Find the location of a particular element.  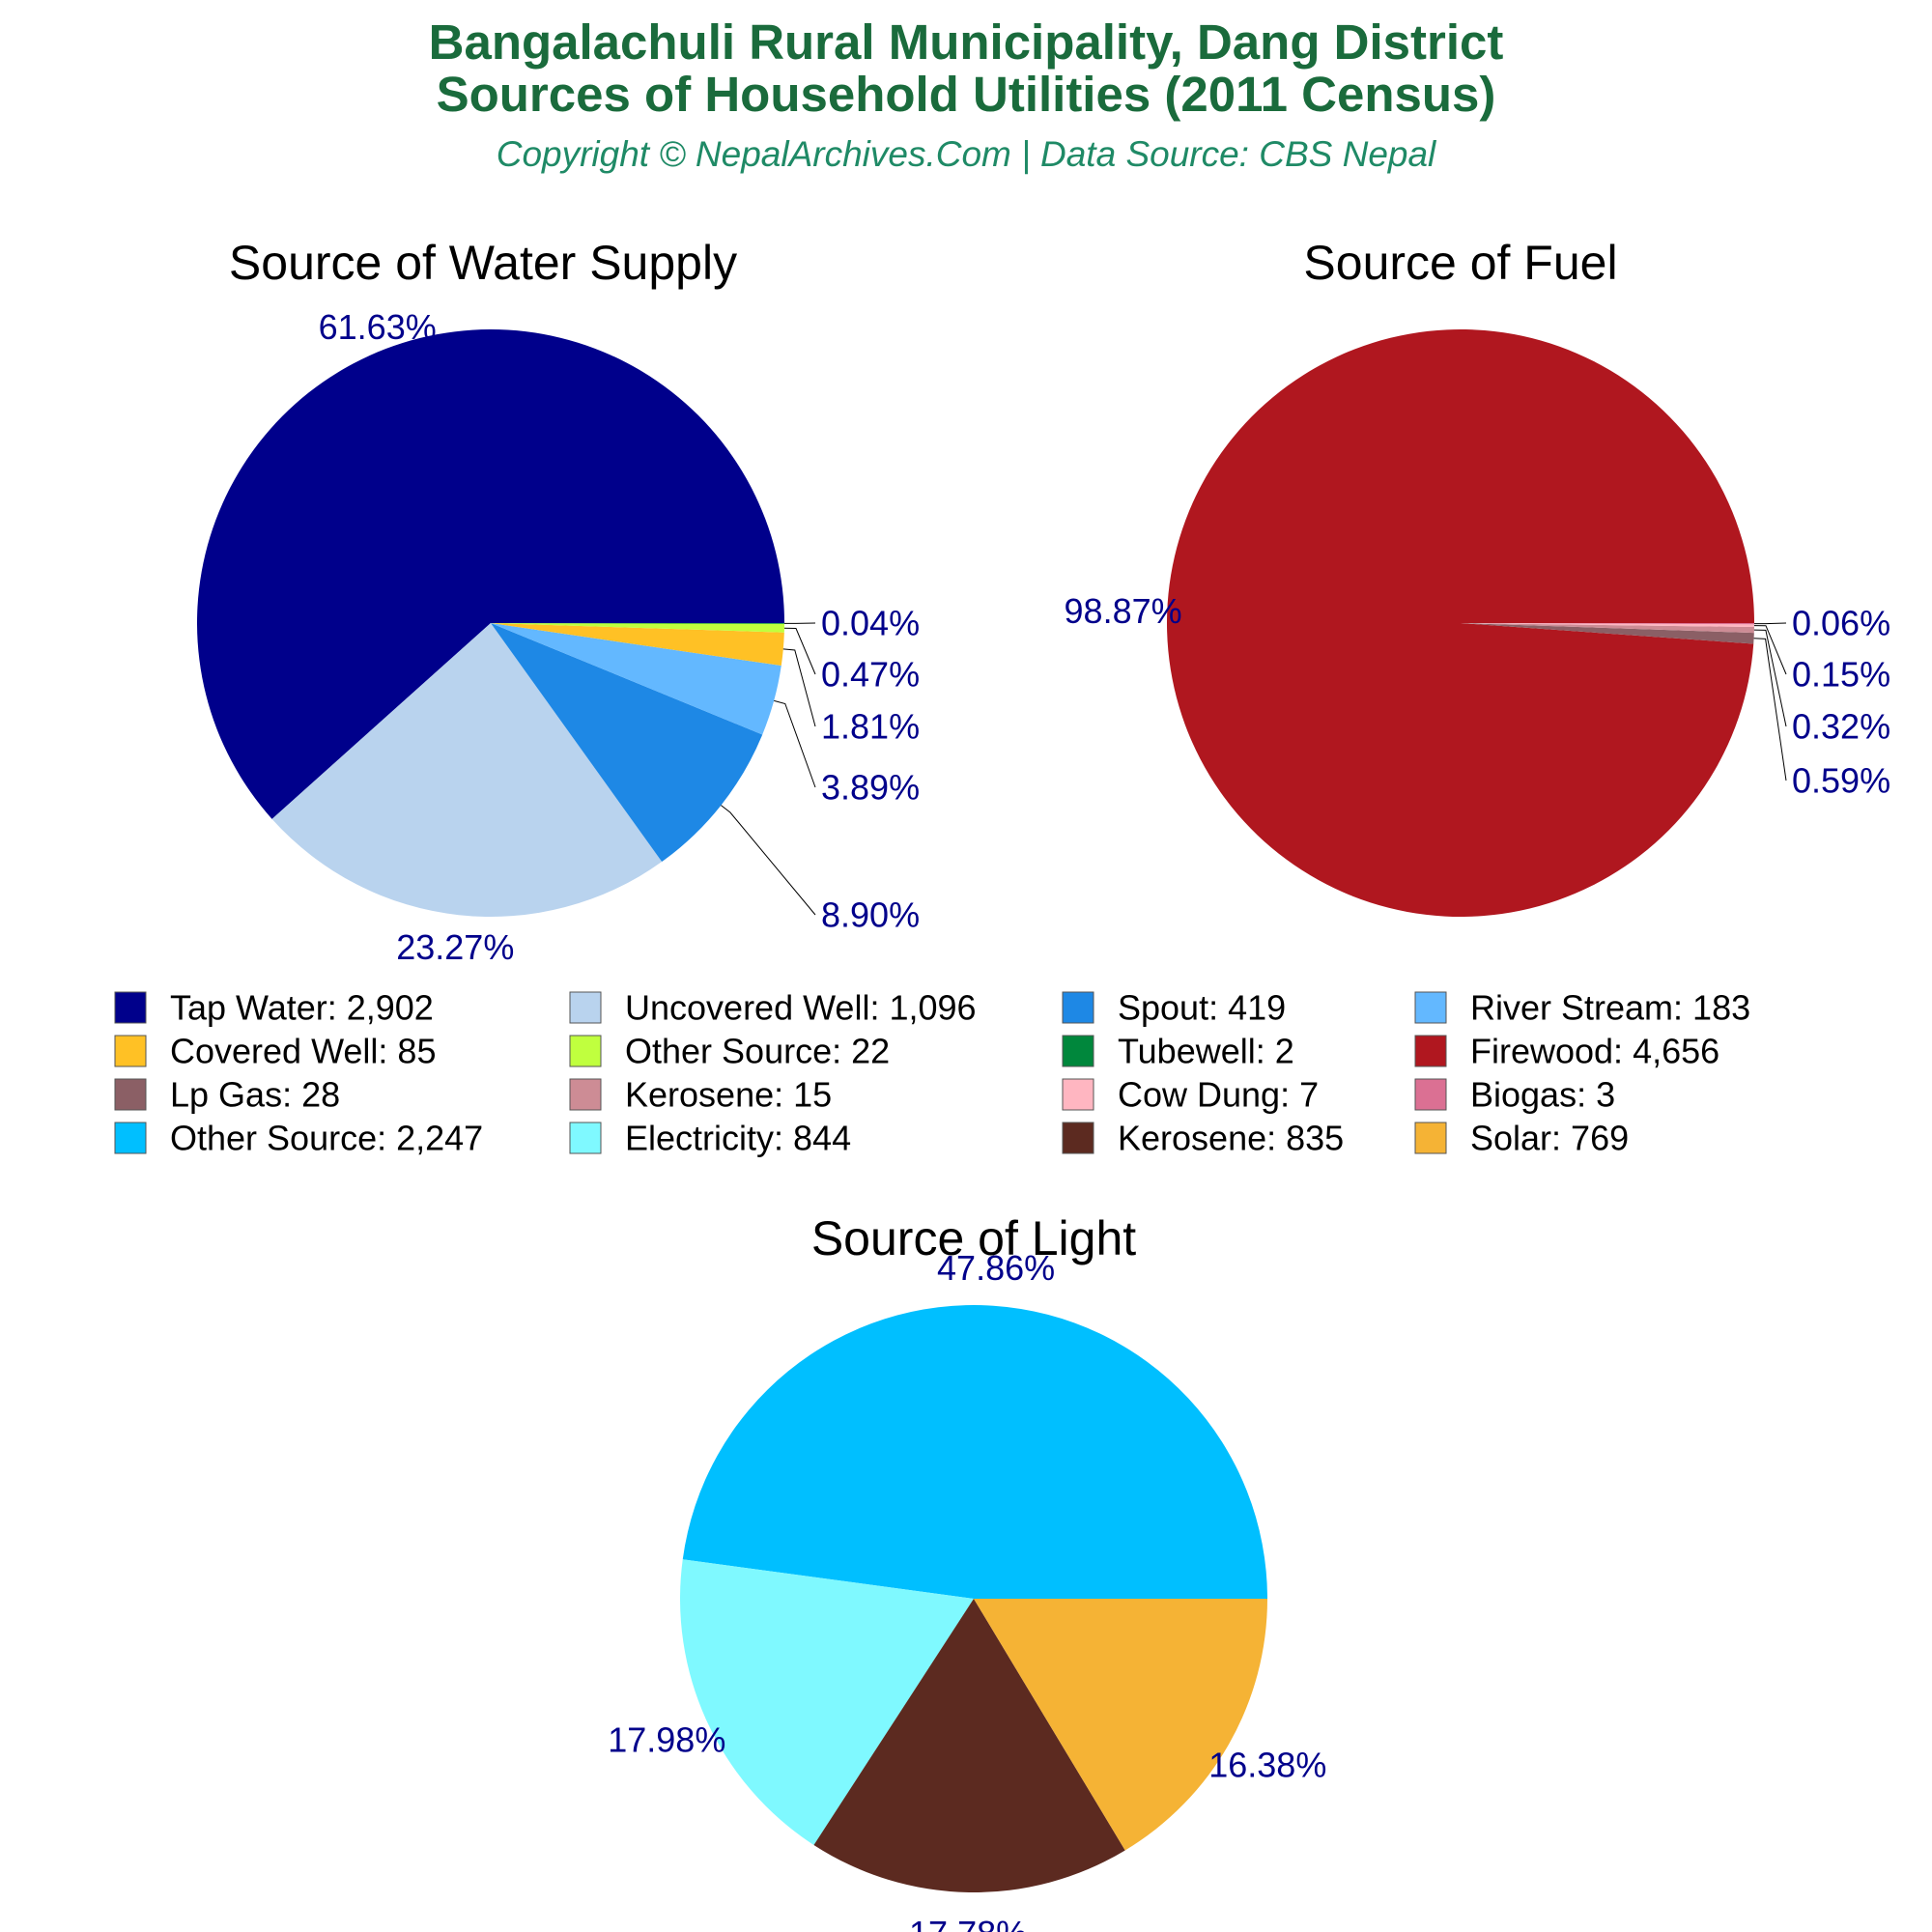

source-of-fuel-slice-lp-gas is located at coordinates (1607, 633).